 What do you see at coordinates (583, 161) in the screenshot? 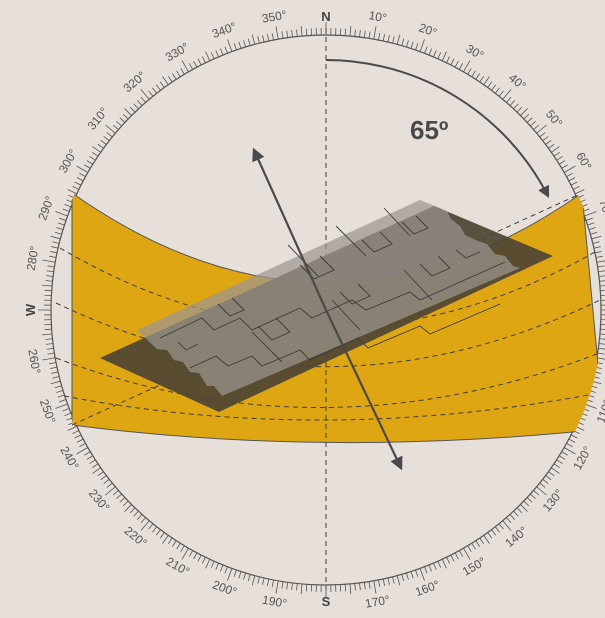
I see `degree-label: 60°` at bounding box center [583, 161].